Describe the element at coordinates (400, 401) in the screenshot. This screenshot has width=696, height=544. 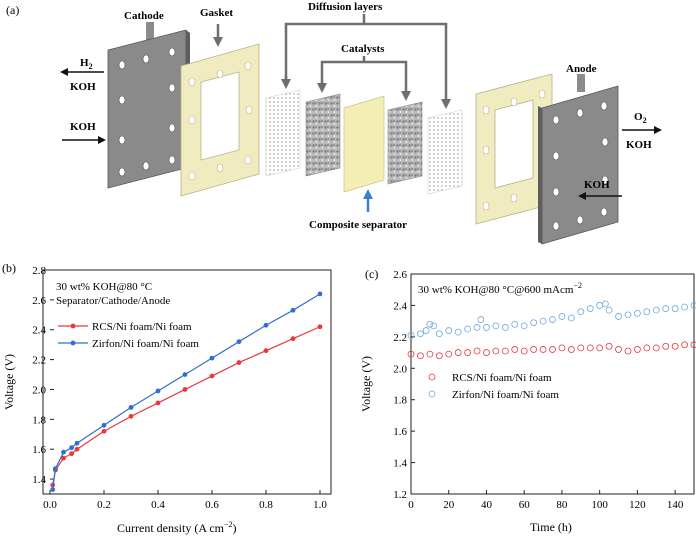
I see `y-tick-label: 1.8` at that location.